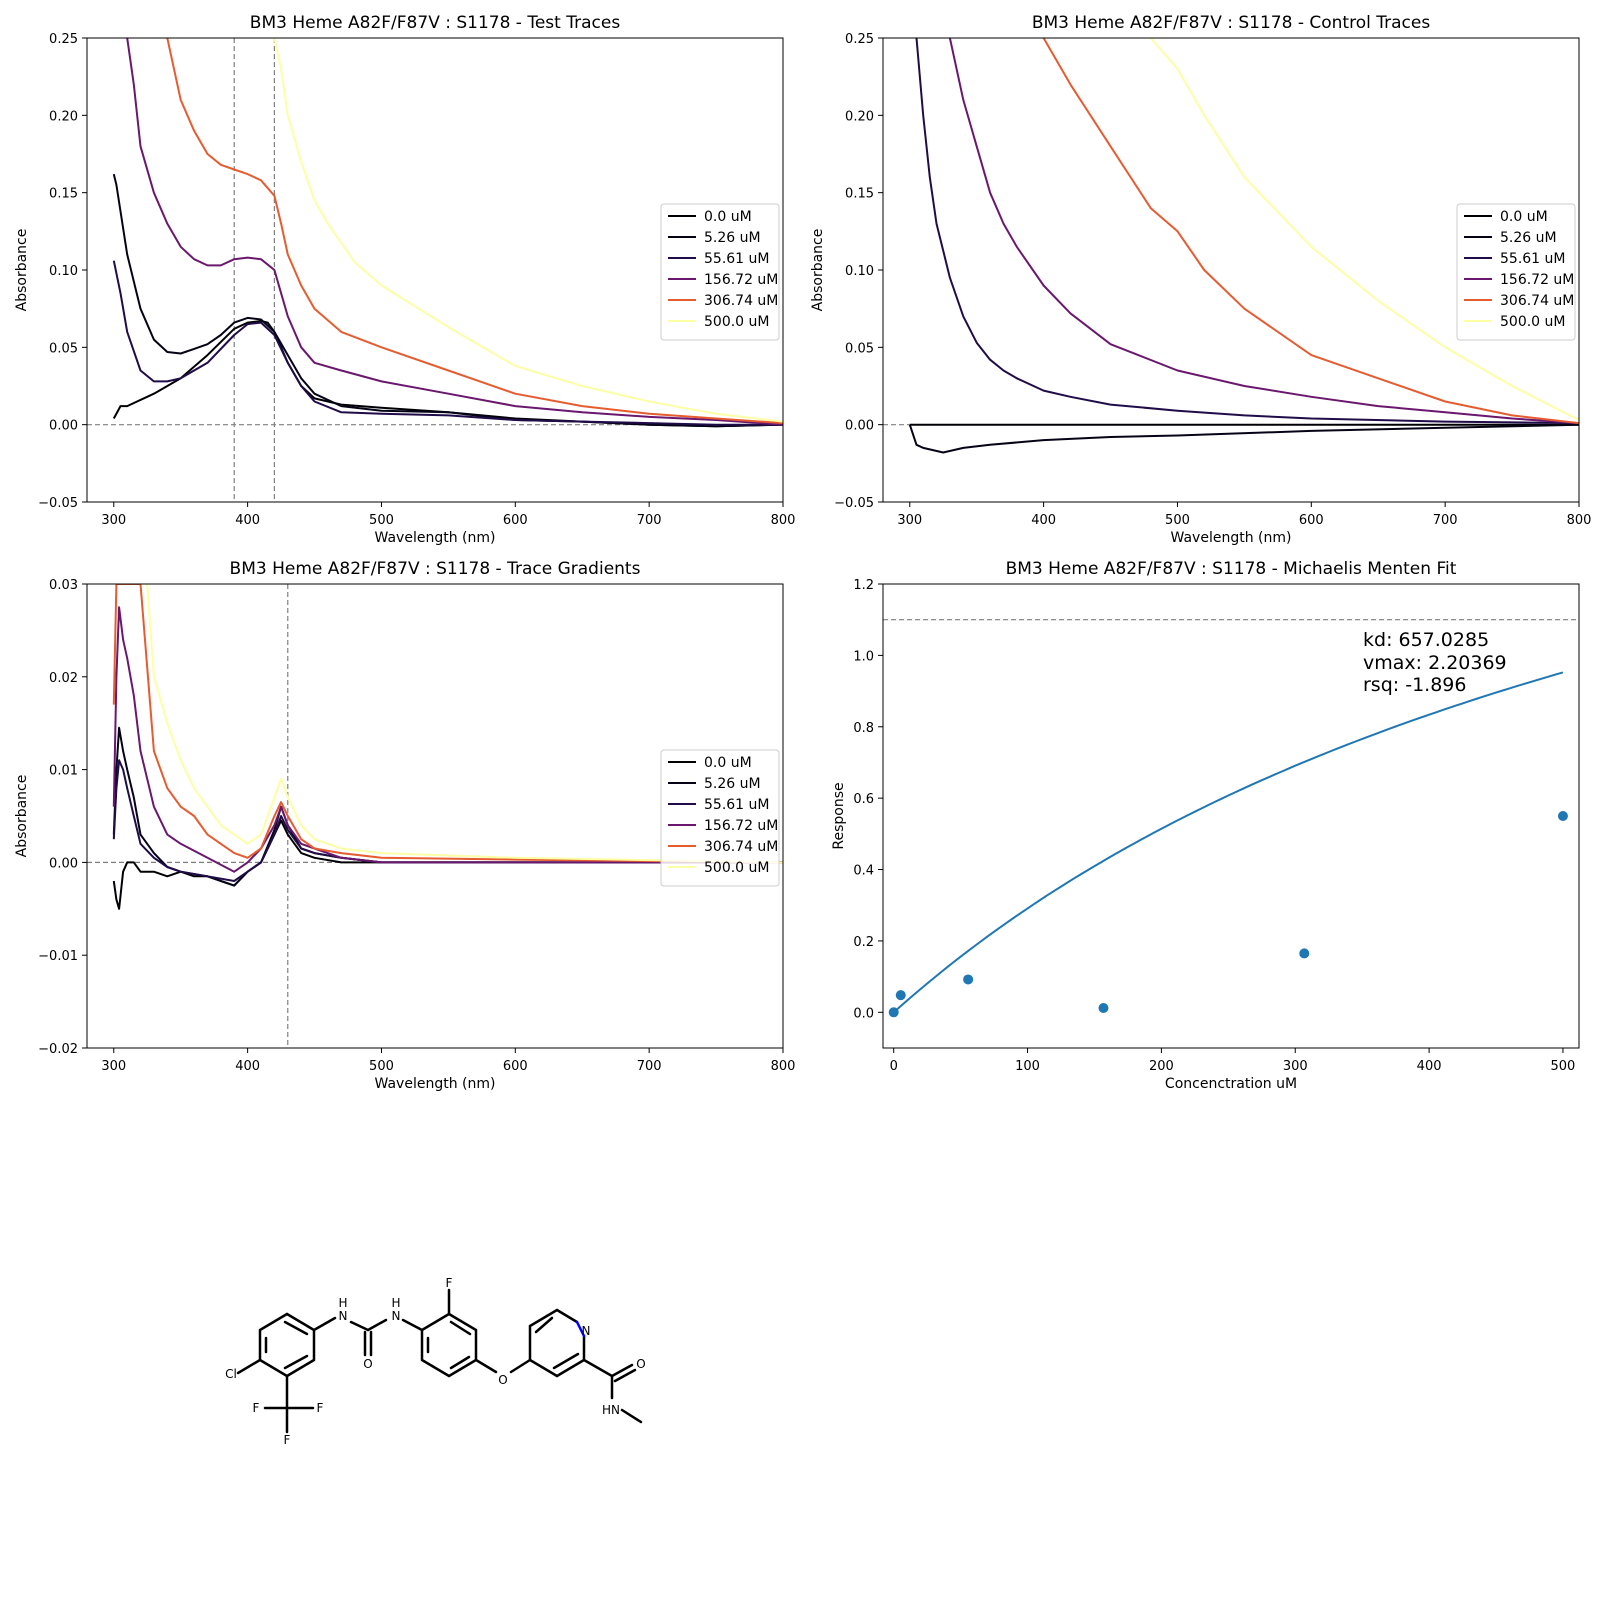  I want to click on atom-labels: Cl F F F H N H N O F O N O HN, so click(435, 1361).